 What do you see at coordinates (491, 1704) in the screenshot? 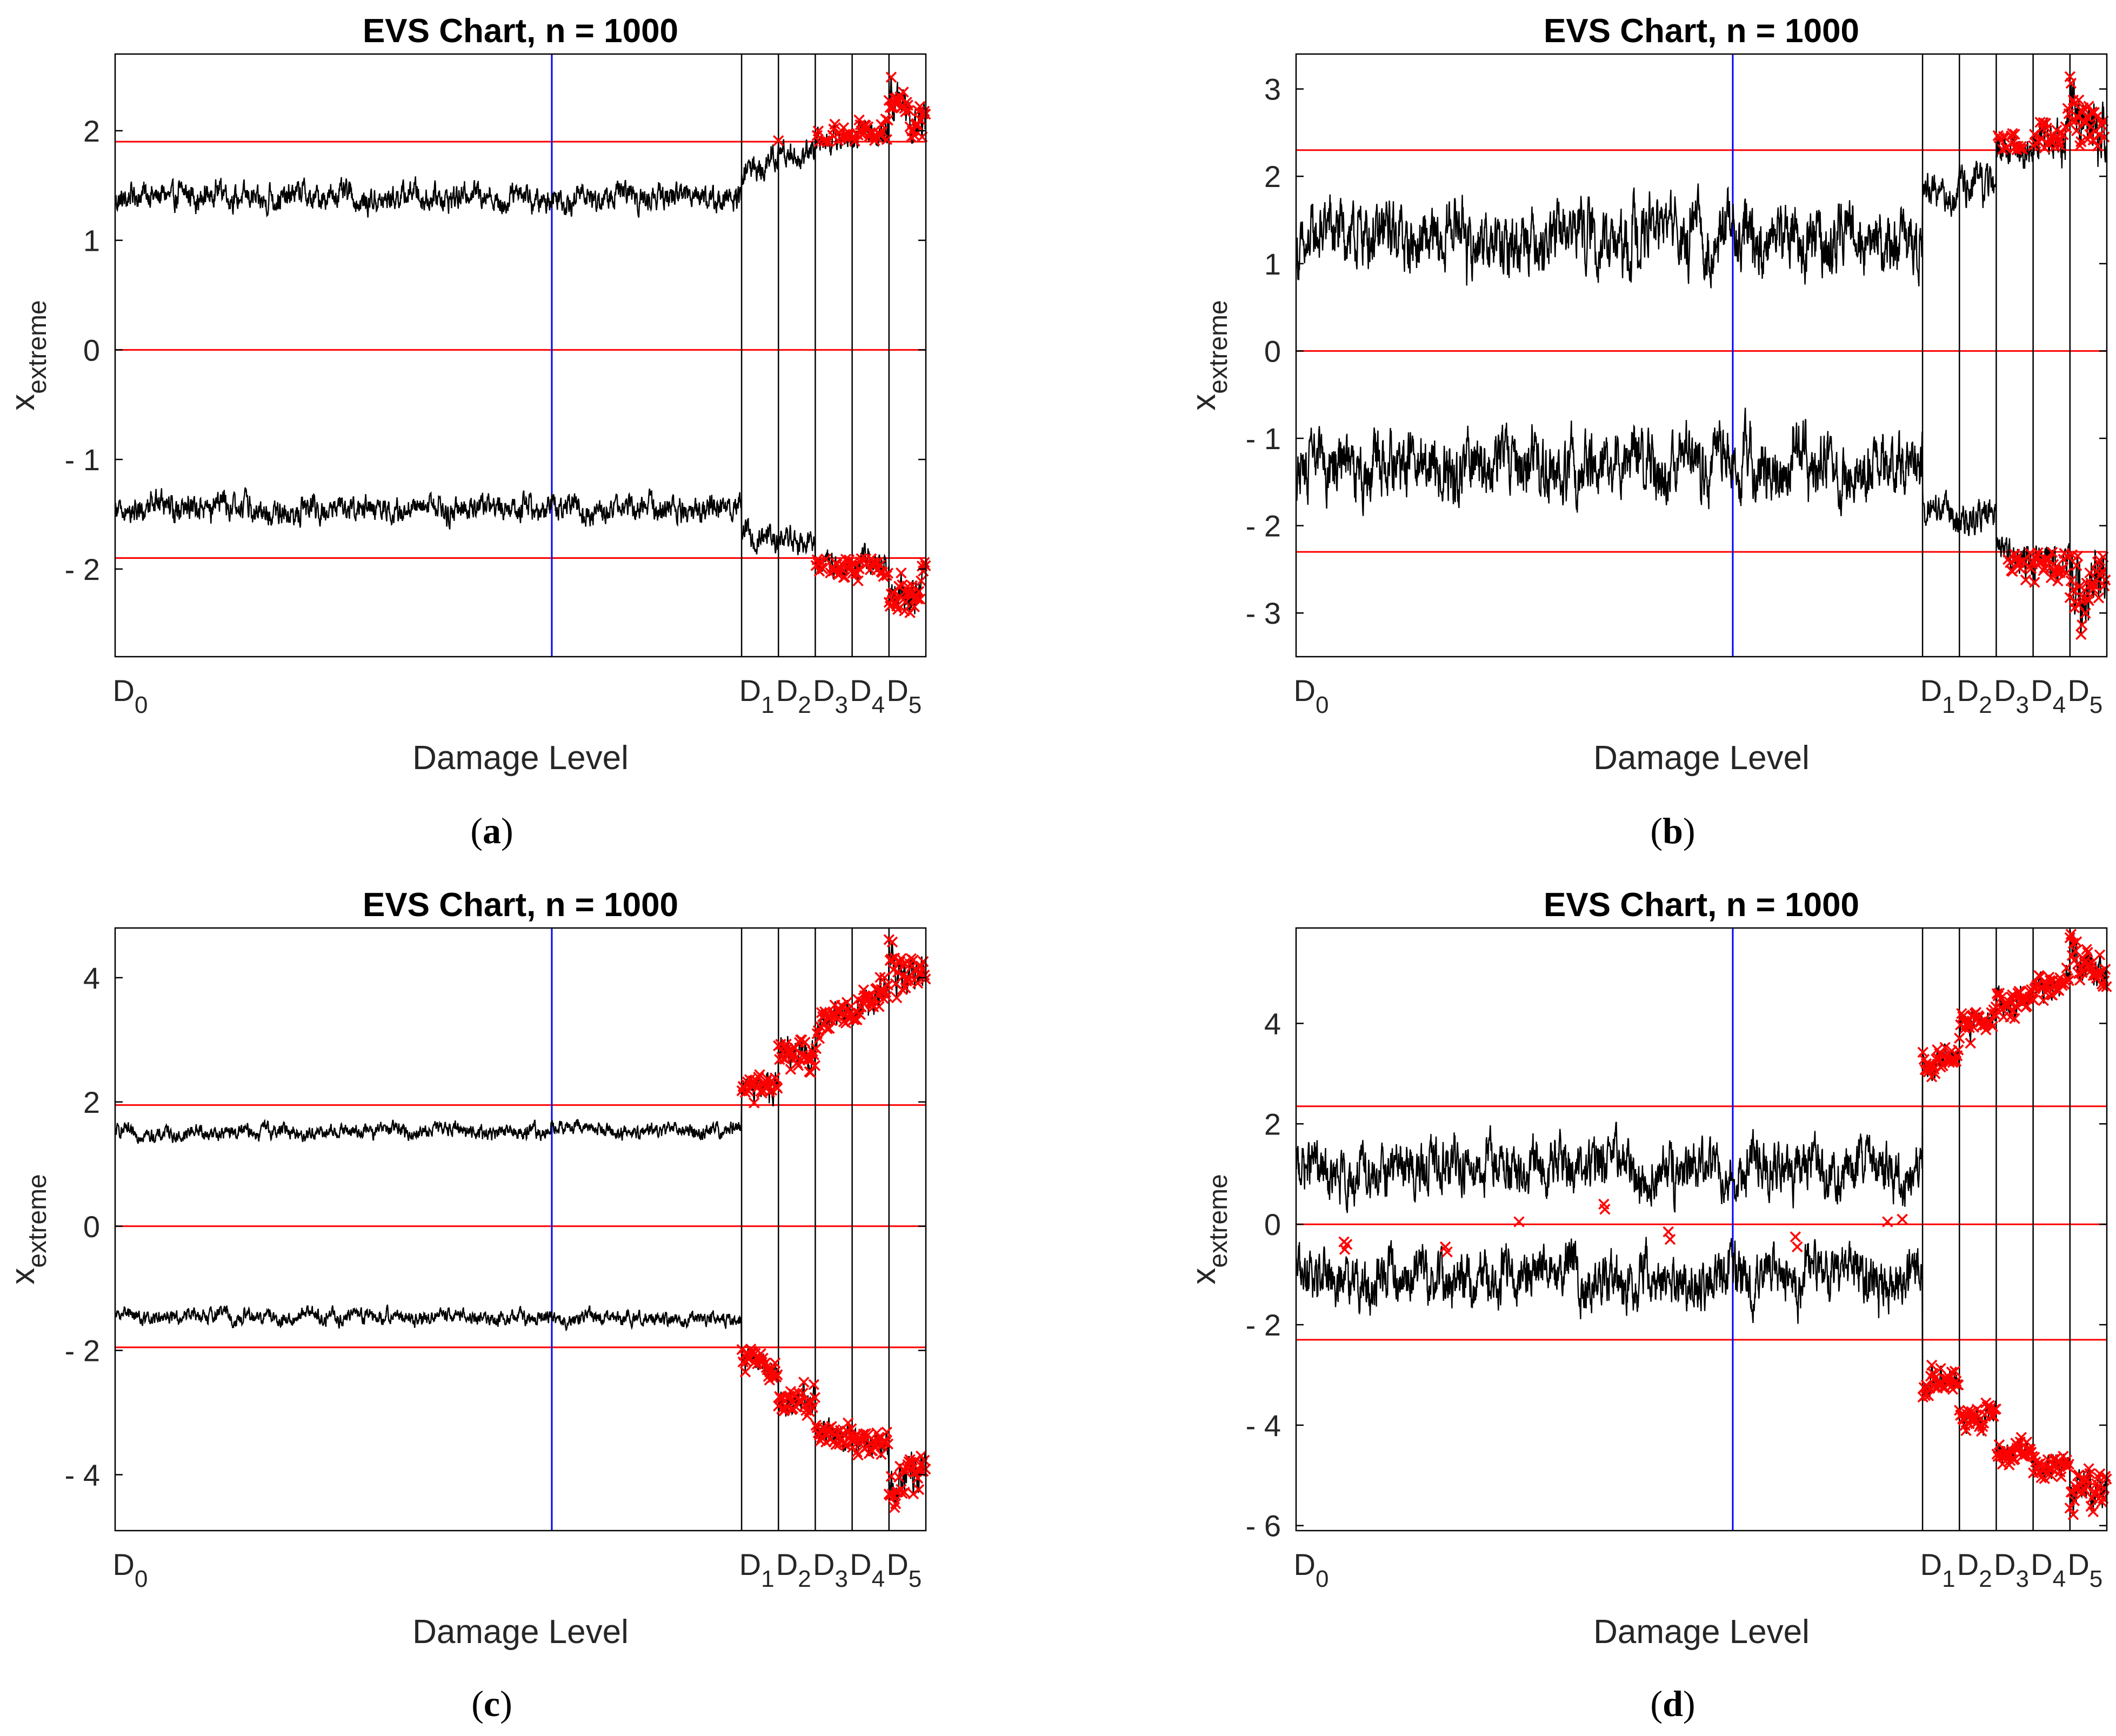
I see `panel-caption: (c)` at bounding box center [491, 1704].